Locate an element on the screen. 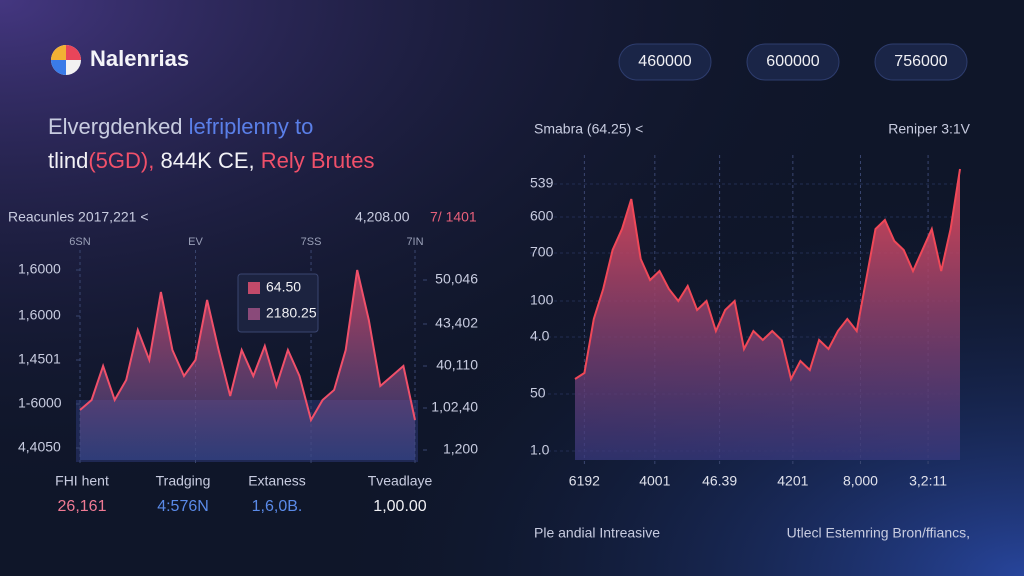  stat-value: 1,6,0B. is located at coordinates (277, 506).